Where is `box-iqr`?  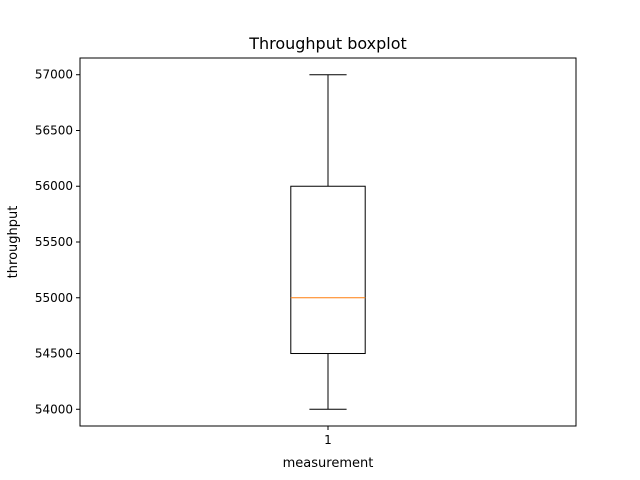 box-iqr is located at coordinates (328, 270).